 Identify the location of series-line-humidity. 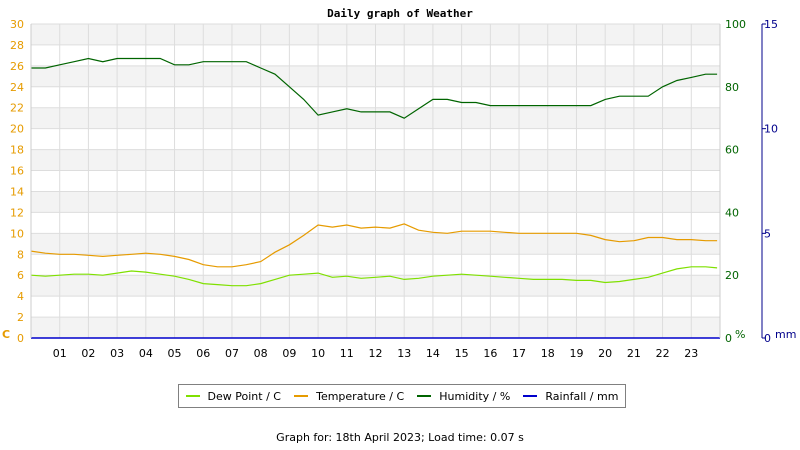
(374, 88).